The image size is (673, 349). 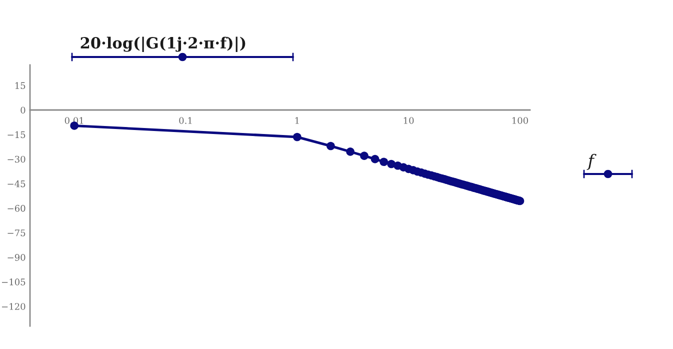 What do you see at coordinates (14, 306) in the screenshot?
I see `y-tick-label: −120` at bounding box center [14, 306].